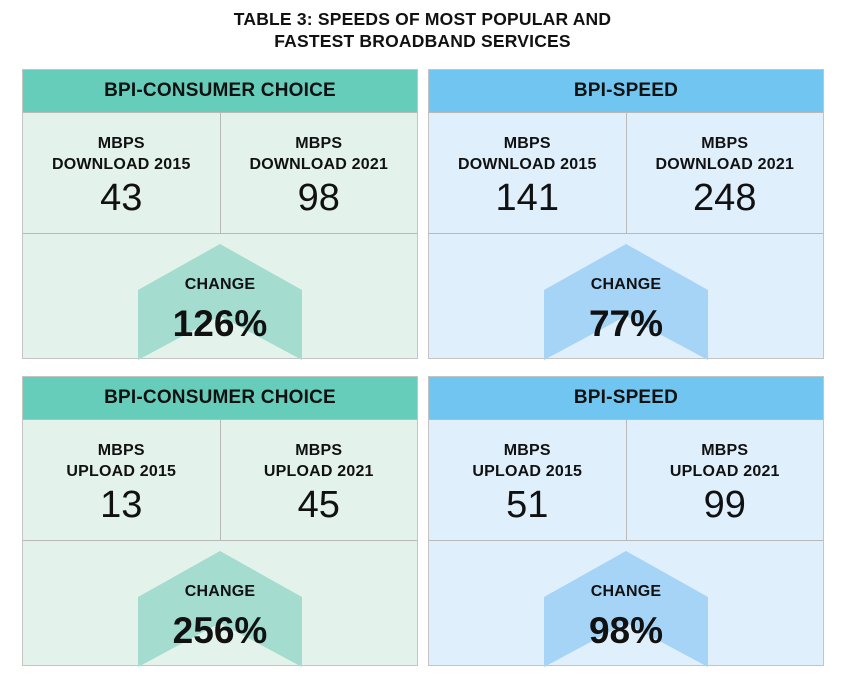  I want to click on speed-value: 13, so click(121, 505).